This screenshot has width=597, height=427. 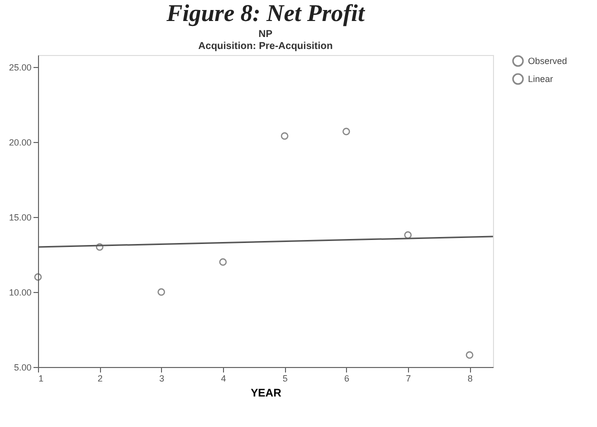 I want to click on y-tick-label: 5.00, so click(x=23, y=367).